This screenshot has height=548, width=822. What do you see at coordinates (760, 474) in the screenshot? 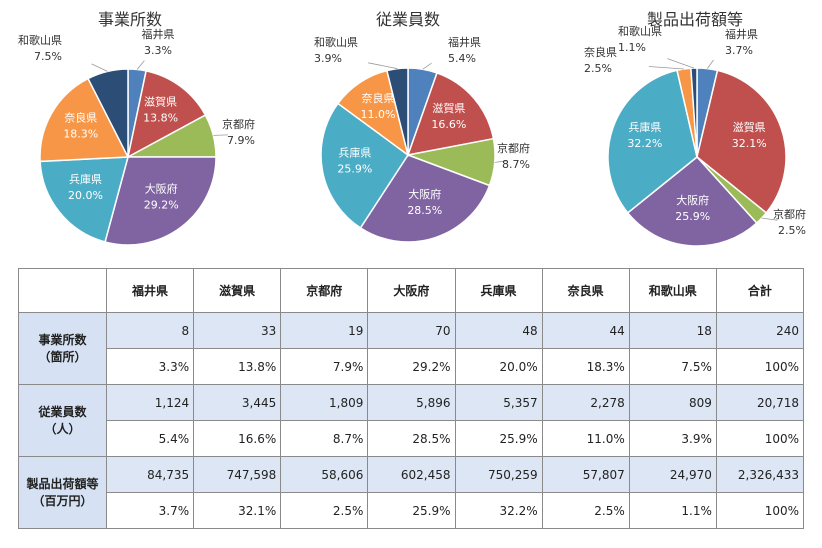
I see `table-cell-value: 2,326,433` at bounding box center [760, 474].